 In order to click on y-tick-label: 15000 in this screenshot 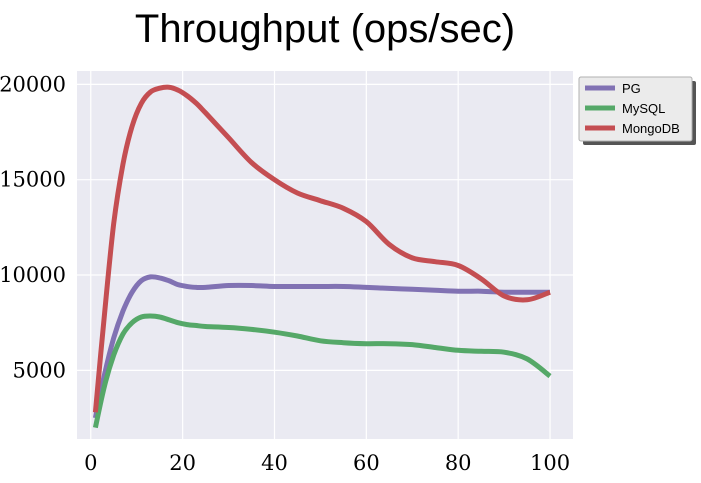, I will do `click(33, 180)`.